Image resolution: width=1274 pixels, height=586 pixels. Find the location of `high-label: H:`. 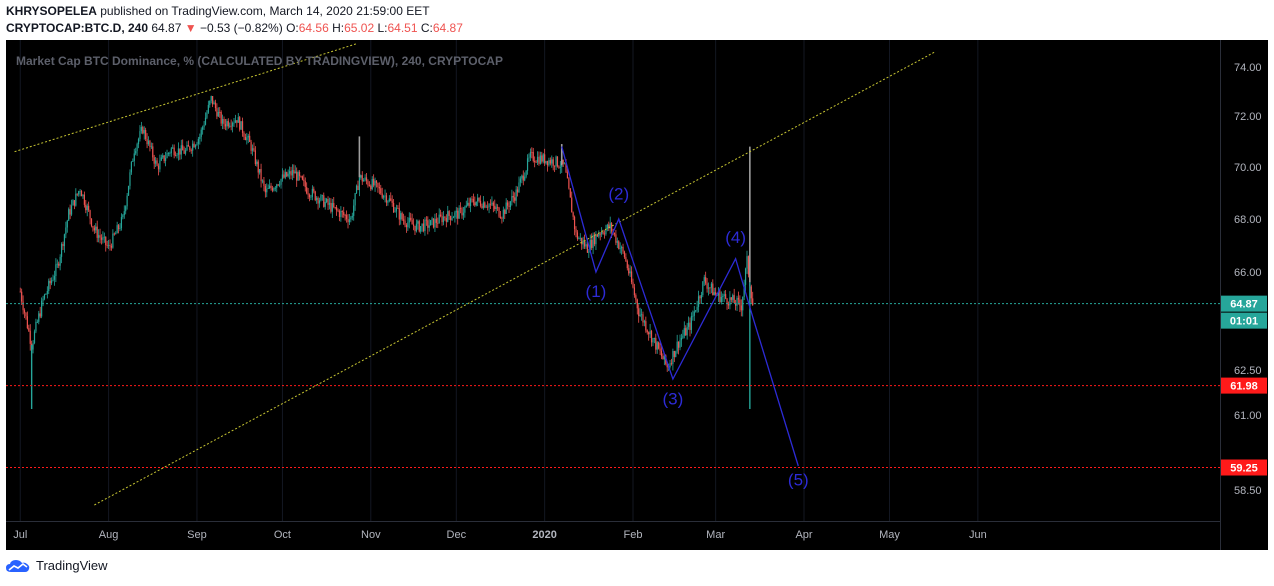

high-label: H: is located at coordinates (338, 28).